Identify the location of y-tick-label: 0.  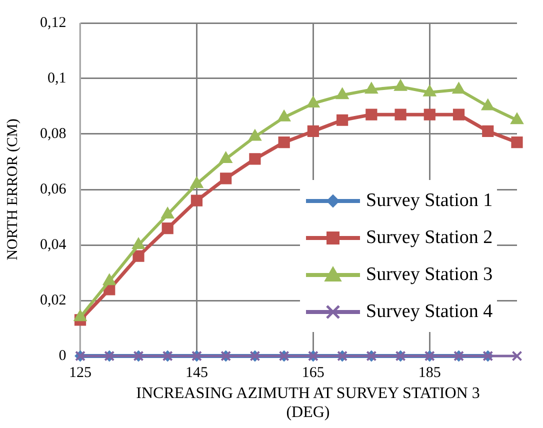
(62, 356).